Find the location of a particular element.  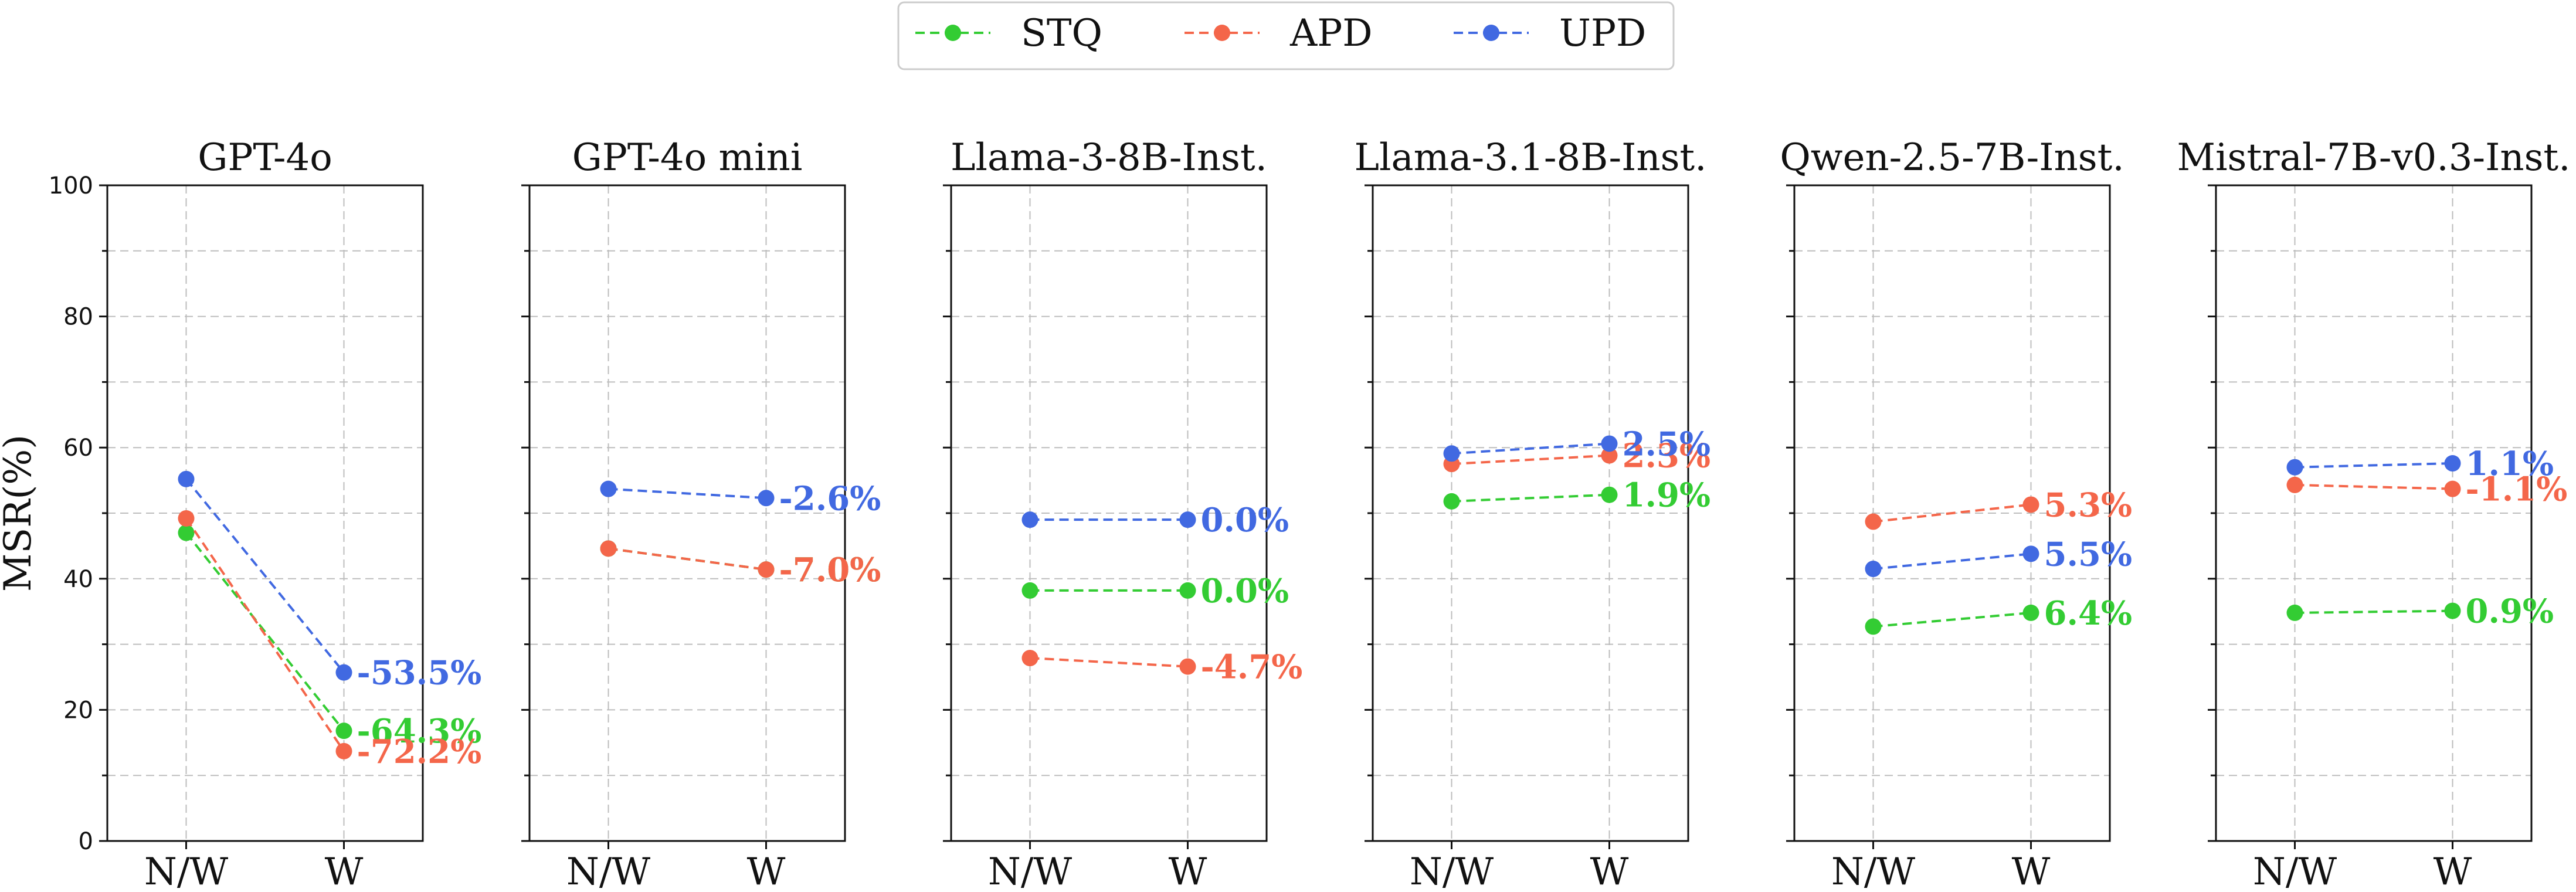

data-label-apd: -7.0% is located at coordinates (830, 570).